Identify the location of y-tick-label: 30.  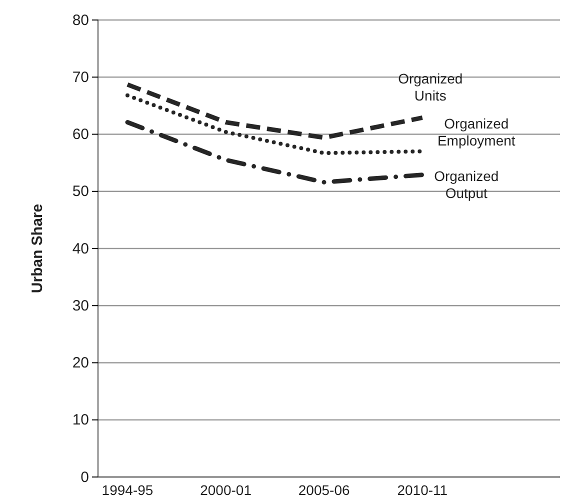
(80, 305).